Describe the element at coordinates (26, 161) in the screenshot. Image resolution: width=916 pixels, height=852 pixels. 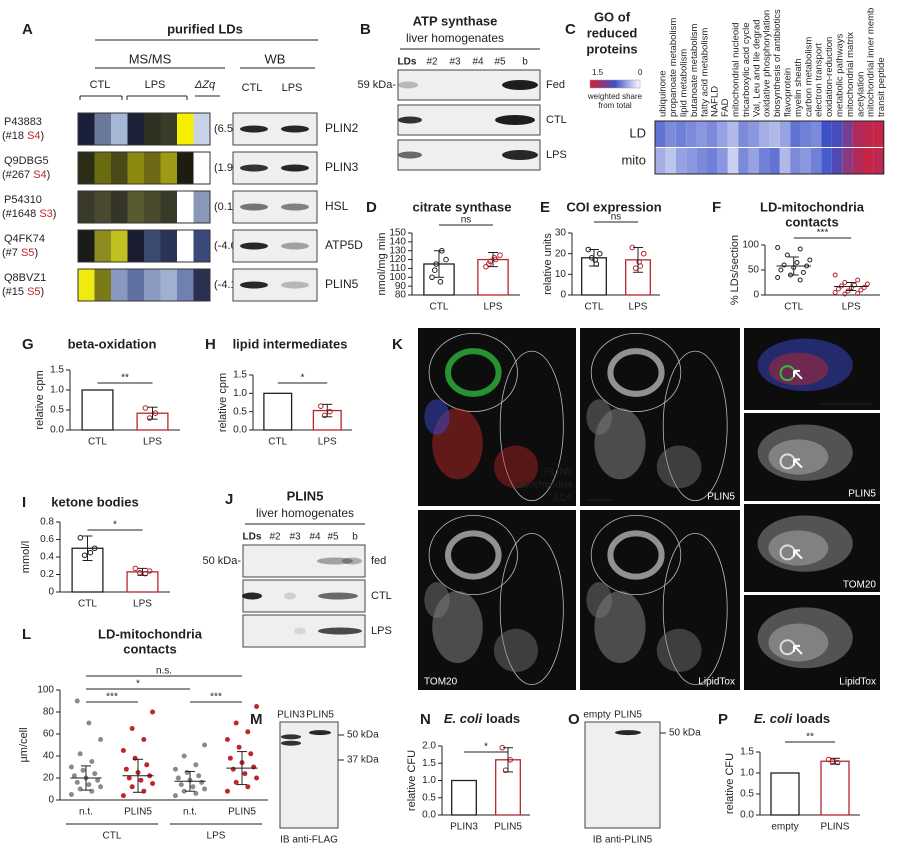
I see `protein-id: Q9DBG5` at that location.